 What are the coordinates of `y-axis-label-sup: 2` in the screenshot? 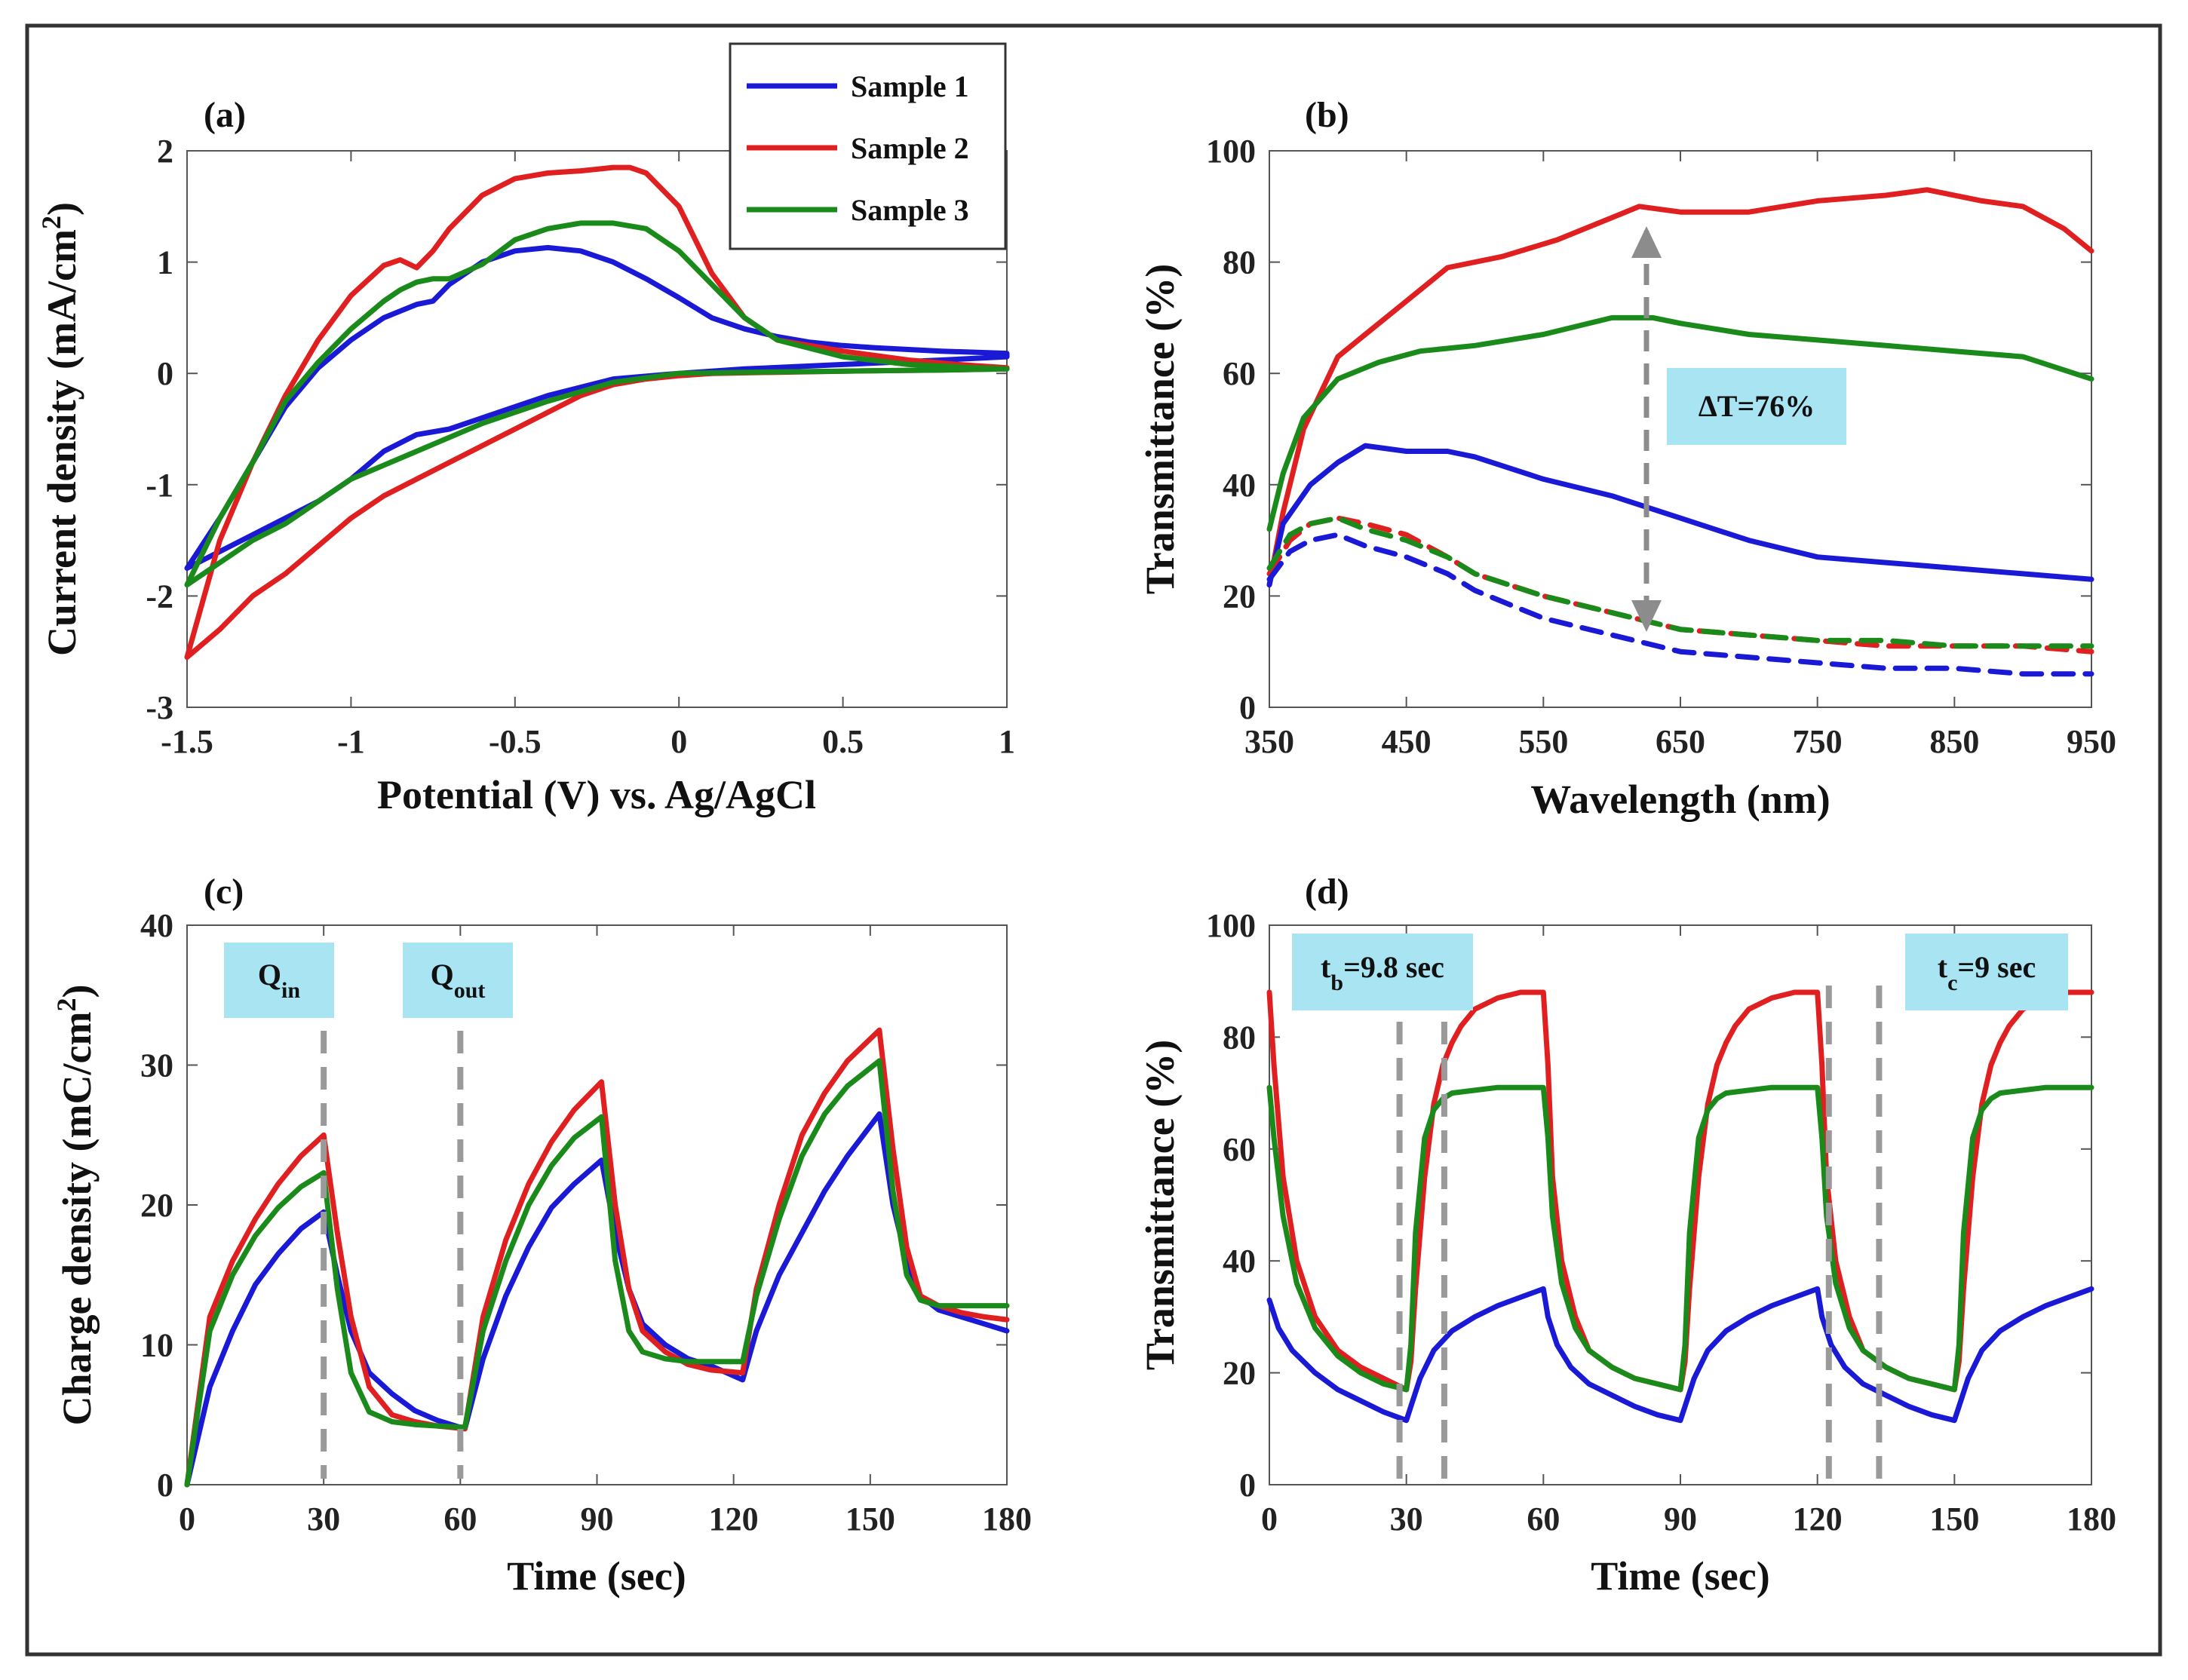 It's located at (51, 223).